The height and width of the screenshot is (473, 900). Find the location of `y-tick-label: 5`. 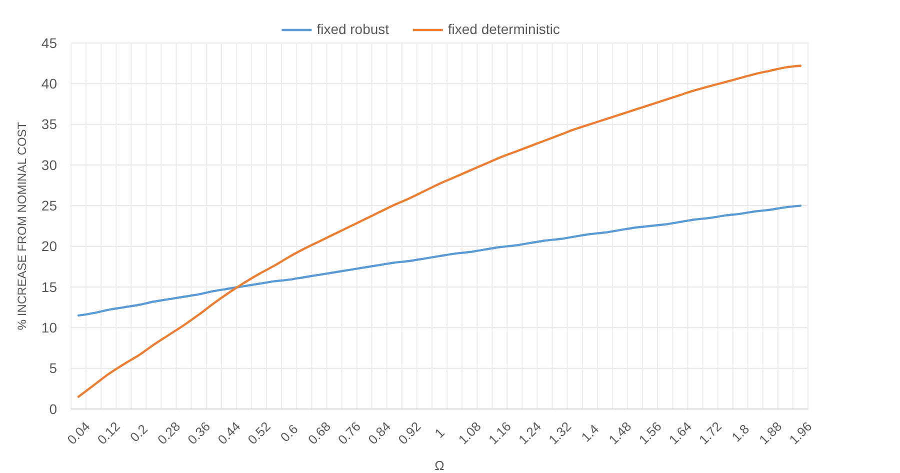

y-tick-label: 5 is located at coordinates (53, 368).